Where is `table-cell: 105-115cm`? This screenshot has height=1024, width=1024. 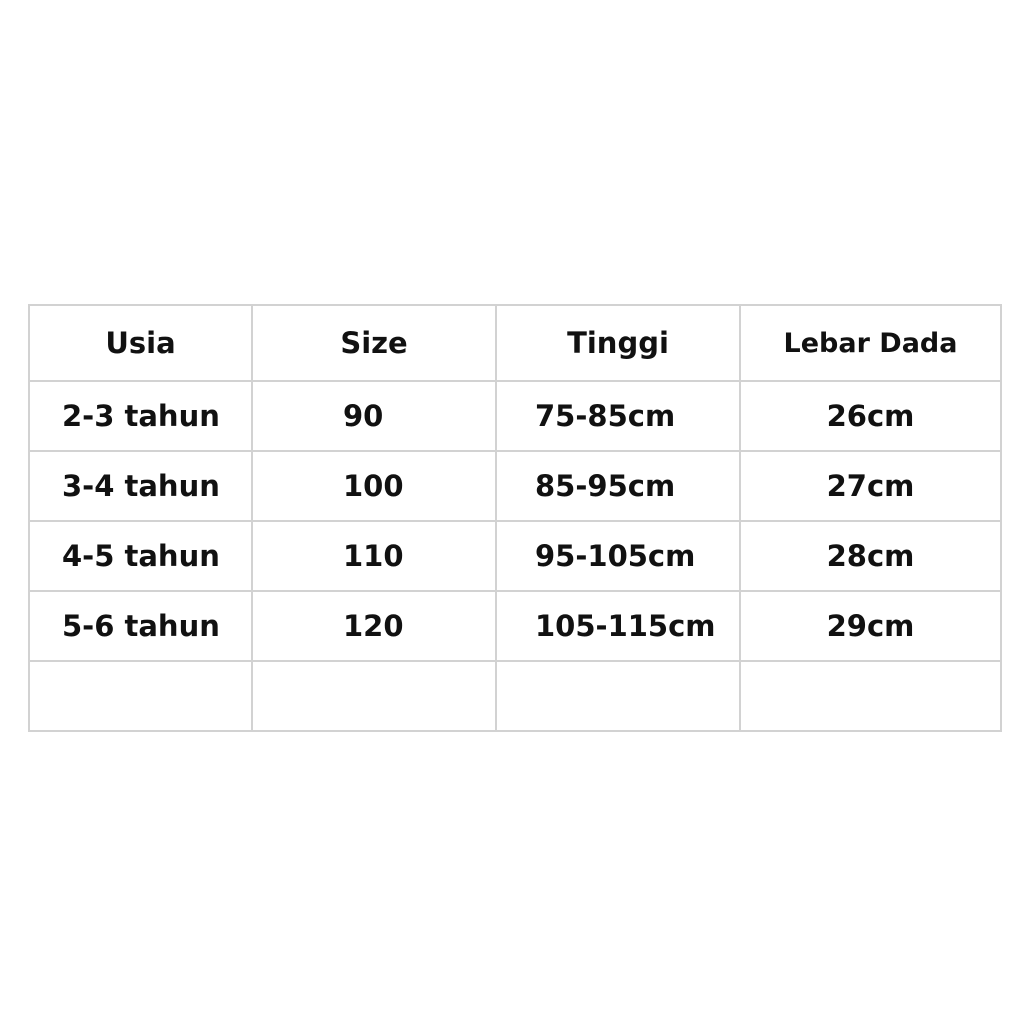
table-cell: 105-115cm is located at coordinates (618, 626).